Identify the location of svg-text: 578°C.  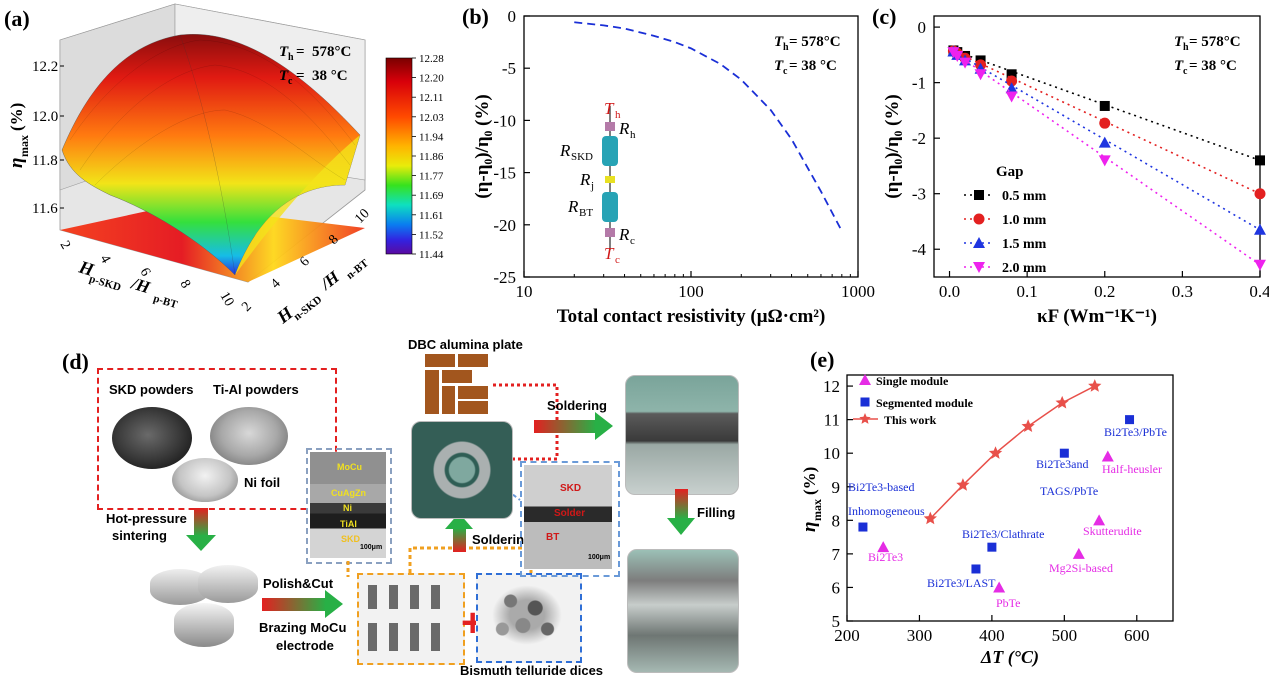
(331, 52).